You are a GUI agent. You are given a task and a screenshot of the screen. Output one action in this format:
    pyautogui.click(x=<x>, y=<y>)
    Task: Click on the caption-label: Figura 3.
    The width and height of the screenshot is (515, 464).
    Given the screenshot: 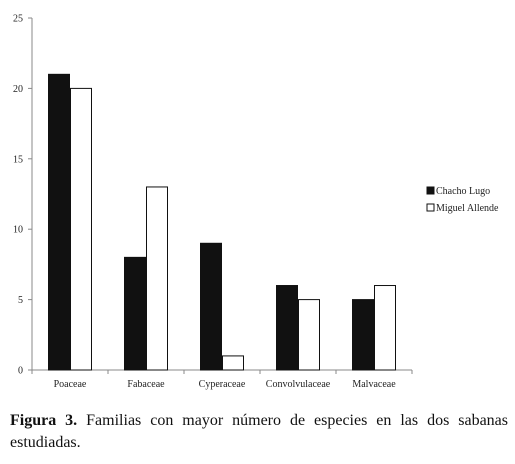 What is the action you would take?
    pyautogui.click(x=44, y=420)
    